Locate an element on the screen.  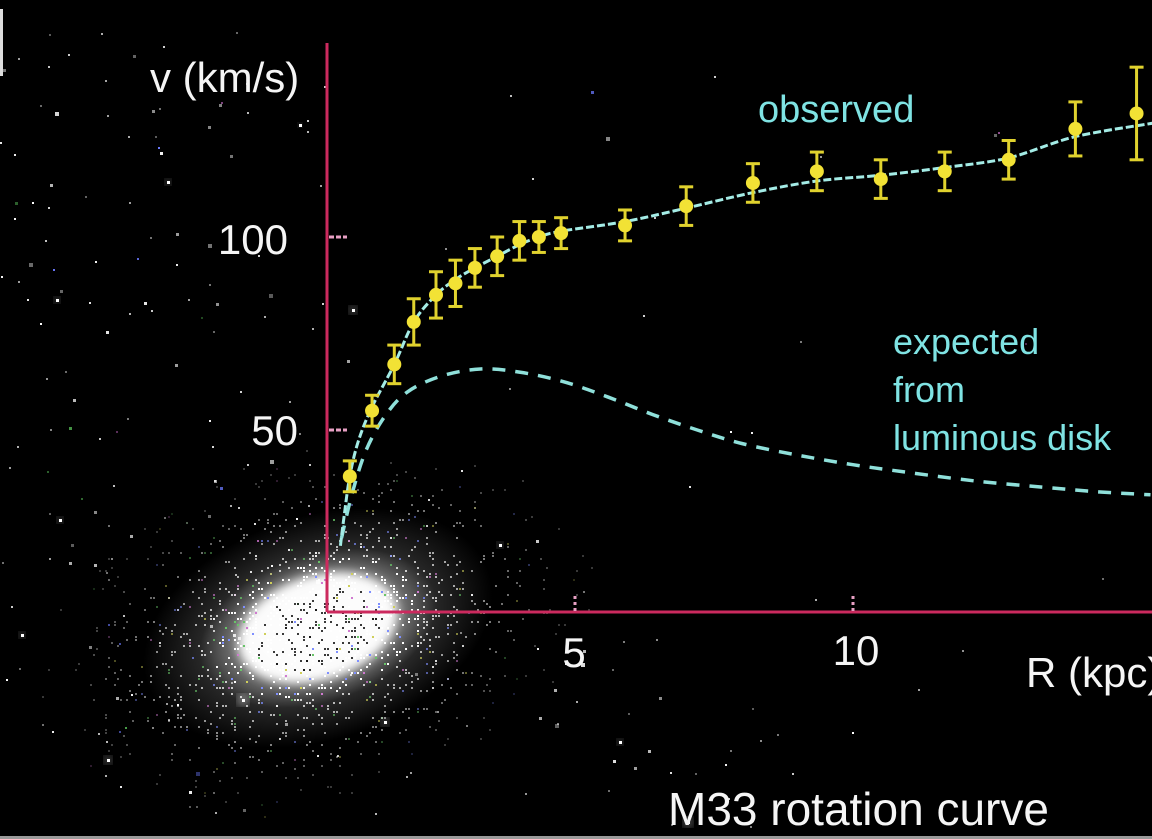
expected-curve is located at coordinates (745, 453).